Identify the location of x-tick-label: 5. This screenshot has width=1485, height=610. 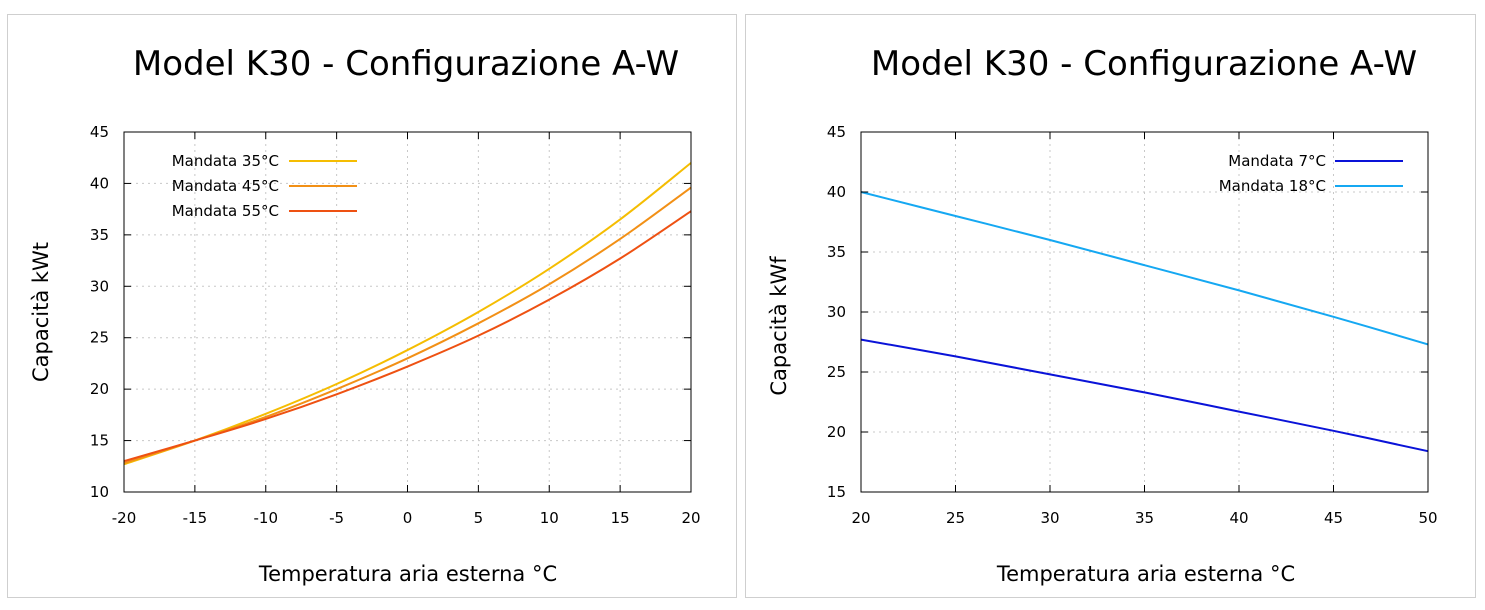
(479, 518).